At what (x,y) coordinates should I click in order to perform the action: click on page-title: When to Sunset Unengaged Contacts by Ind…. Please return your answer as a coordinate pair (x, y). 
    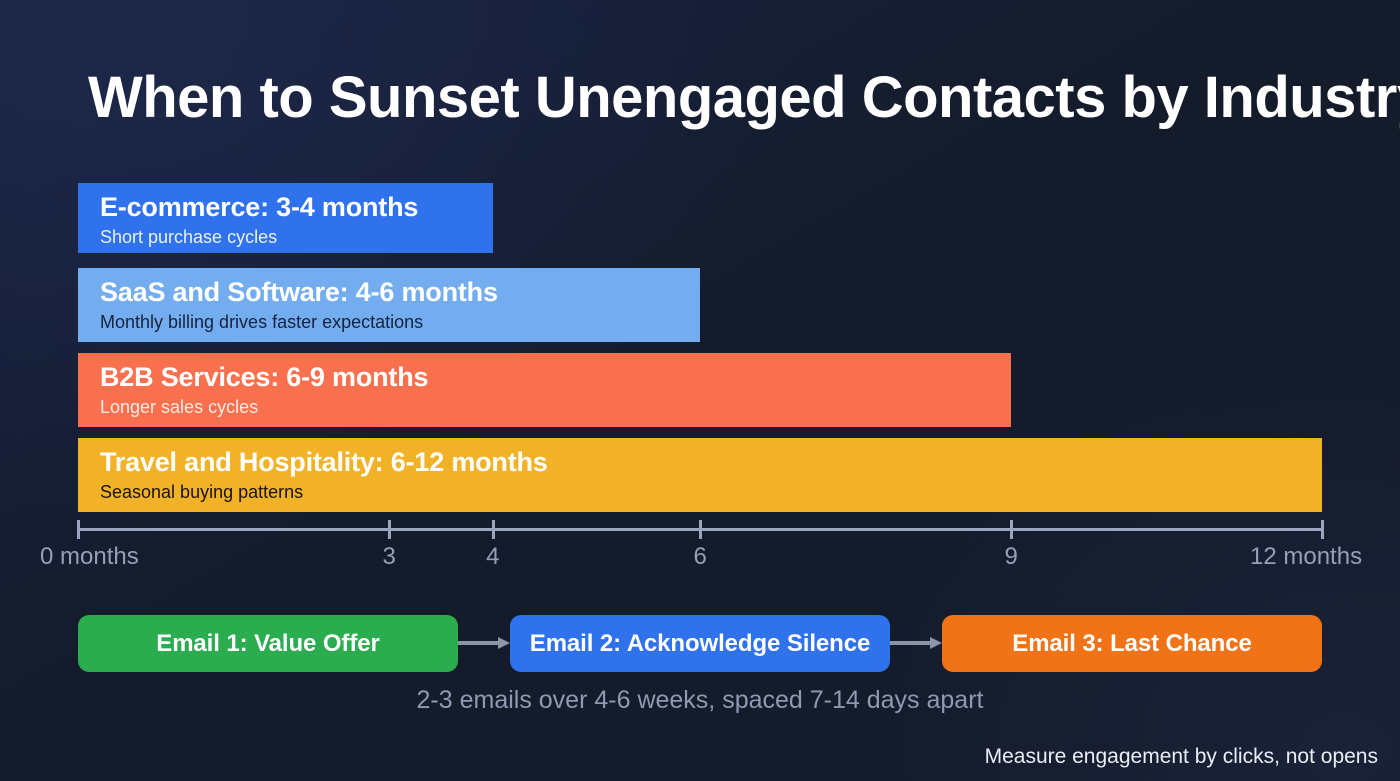
    Looking at the image, I should click on (744, 97).